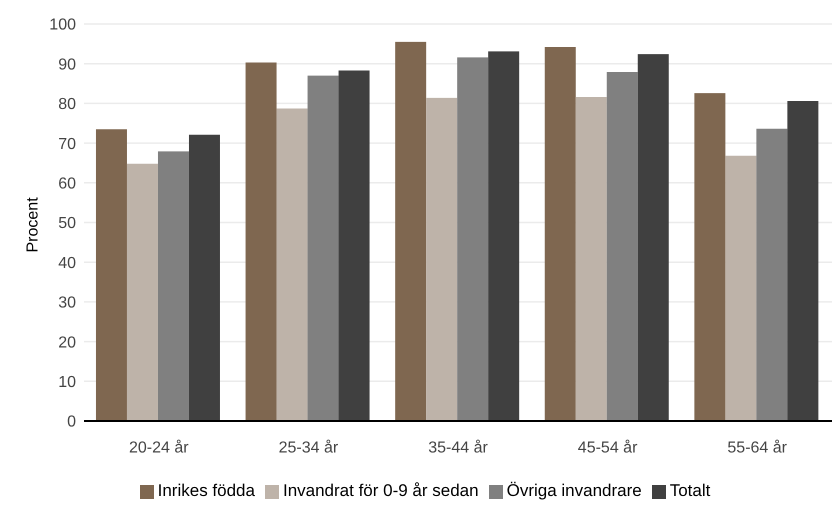 The width and height of the screenshot is (840, 519). Describe the element at coordinates (308, 447) in the screenshot. I see `x-tick-label: 25-34 år` at that location.